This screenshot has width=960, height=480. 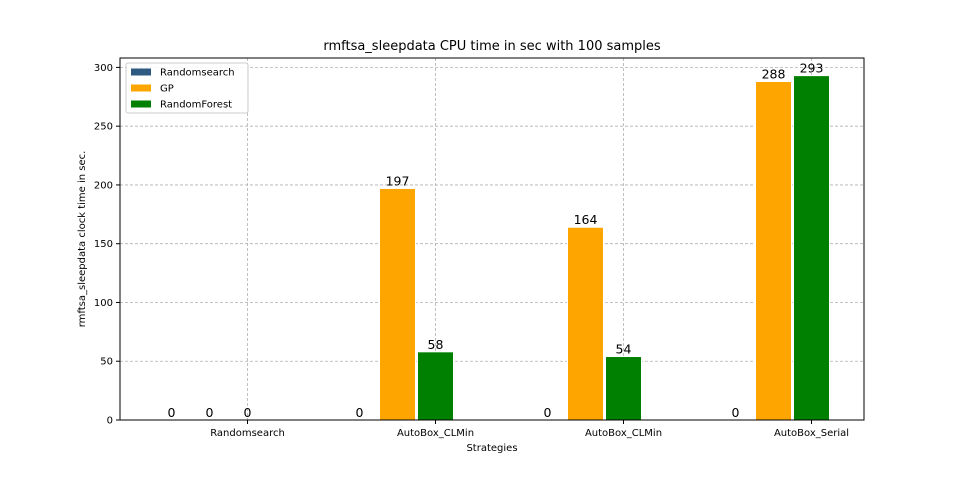 I want to click on legend-entry: RandomForest, so click(x=196, y=105).